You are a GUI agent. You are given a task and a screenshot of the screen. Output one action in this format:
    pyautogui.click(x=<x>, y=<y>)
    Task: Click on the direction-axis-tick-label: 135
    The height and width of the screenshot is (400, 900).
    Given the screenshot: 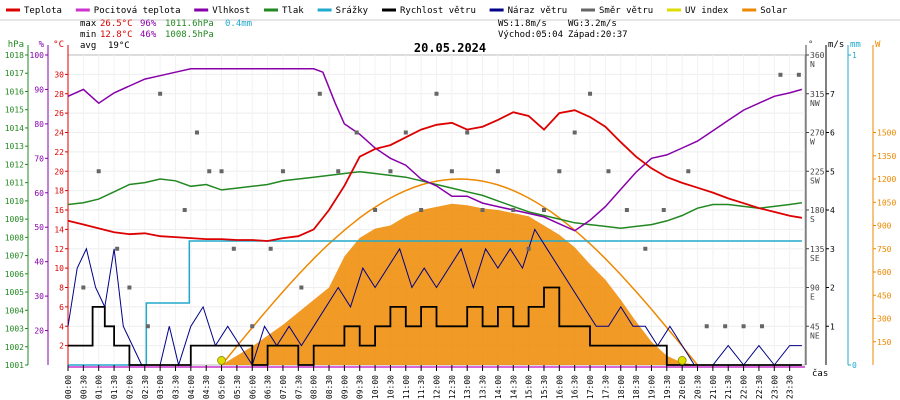 What is the action you would take?
    pyautogui.click(x=817, y=249)
    